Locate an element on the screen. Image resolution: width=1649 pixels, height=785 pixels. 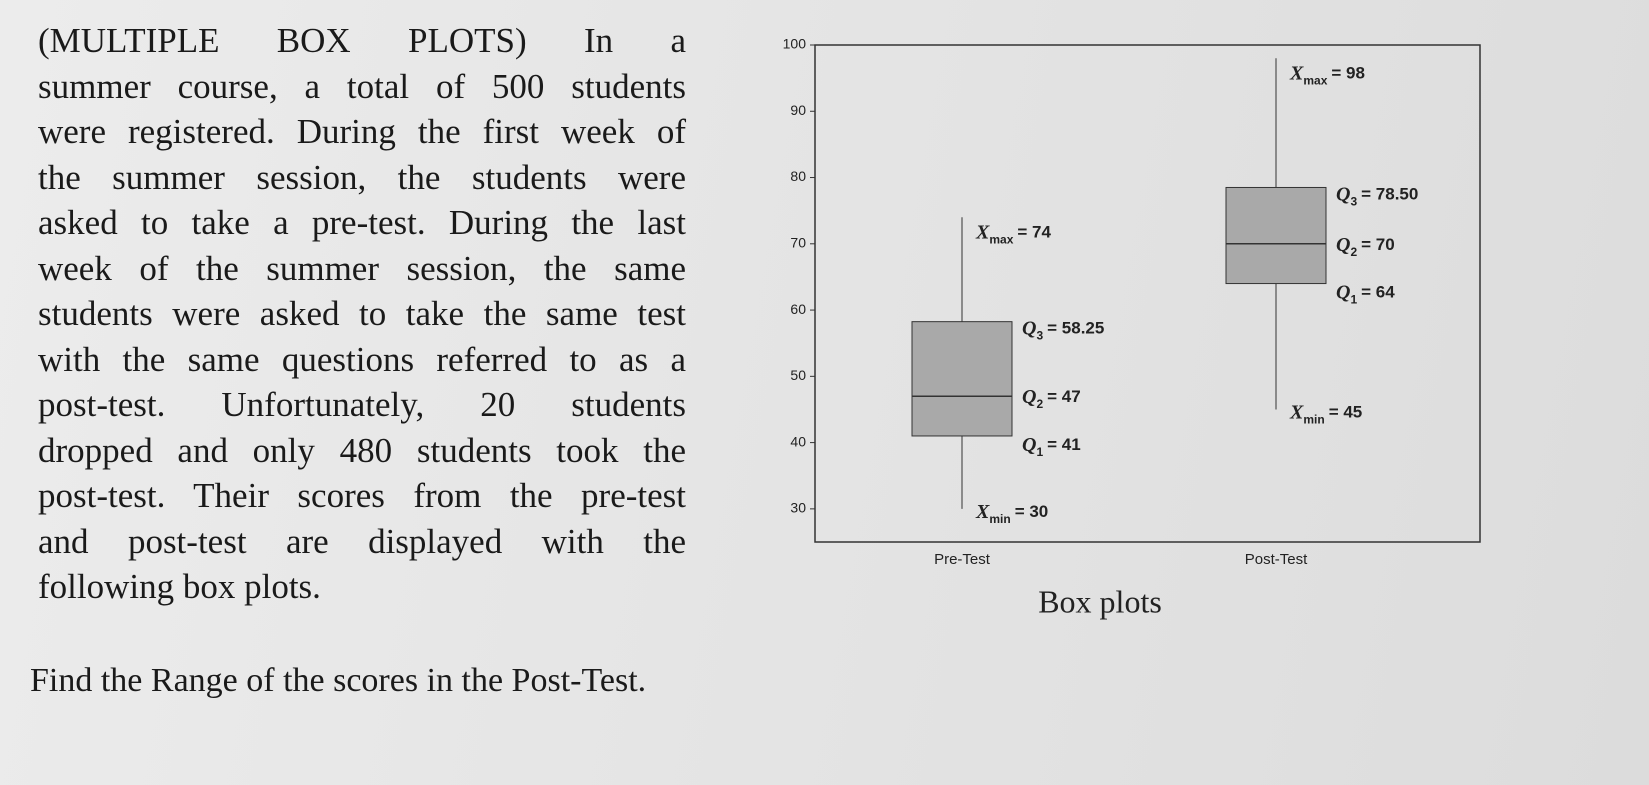
annotation: Xmin = 30 is located at coordinates (1011, 513).